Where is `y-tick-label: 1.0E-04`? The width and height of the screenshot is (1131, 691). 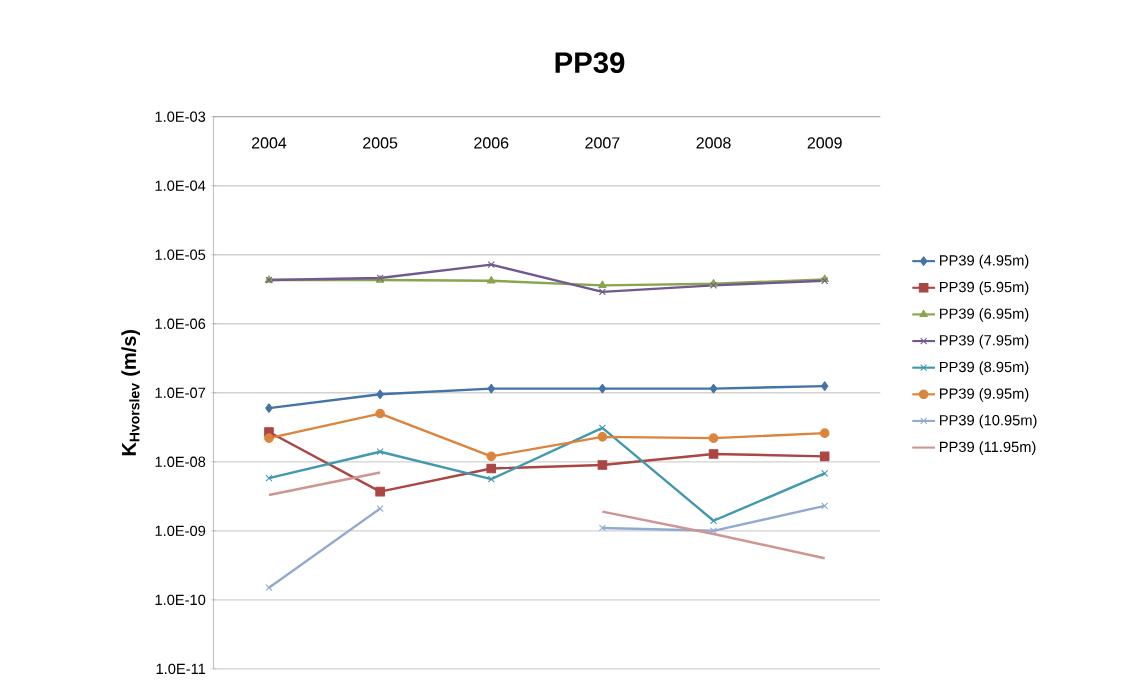 y-tick-label: 1.0E-04 is located at coordinates (180, 185).